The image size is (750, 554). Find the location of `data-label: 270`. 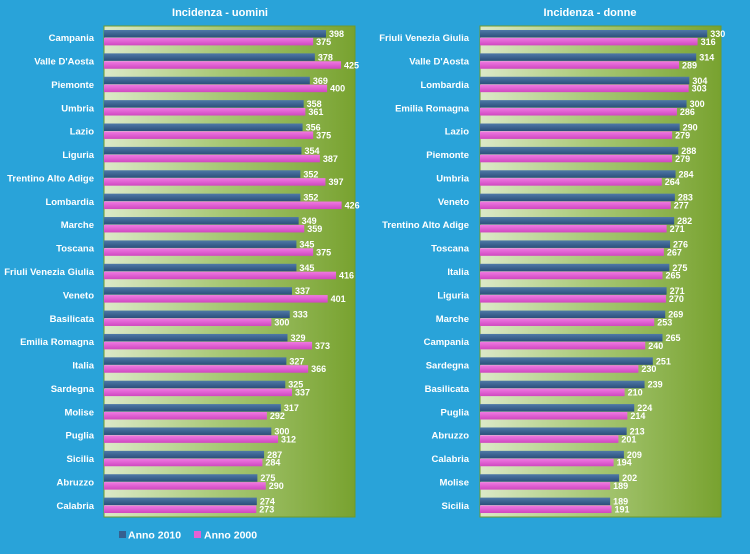

data-label: 270 is located at coordinates (676, 299).